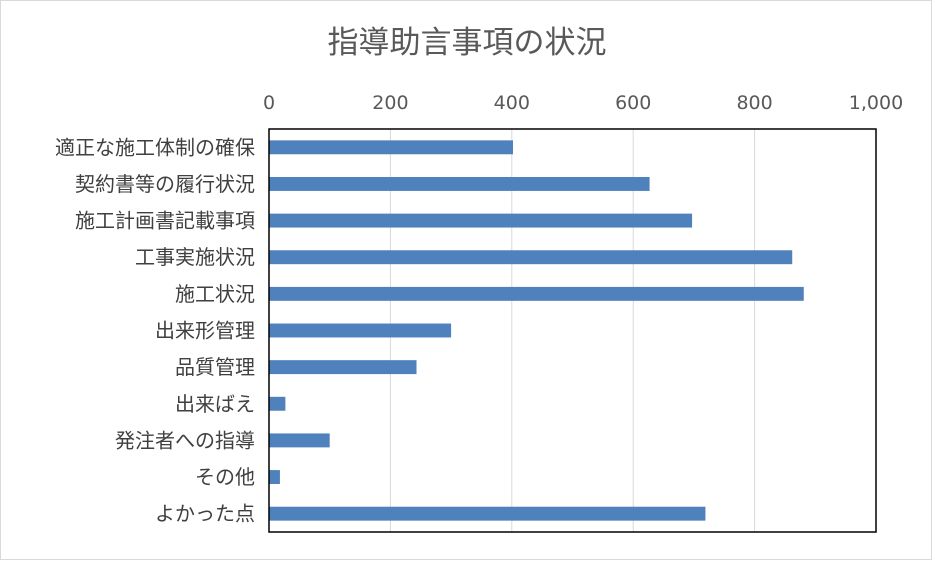 The height and width of the screenshot is (561, 932). What do you see at coordinates (754, 103) in the screenshot?
I see `x-tick-label: 800` at bounding box center [754, 103].